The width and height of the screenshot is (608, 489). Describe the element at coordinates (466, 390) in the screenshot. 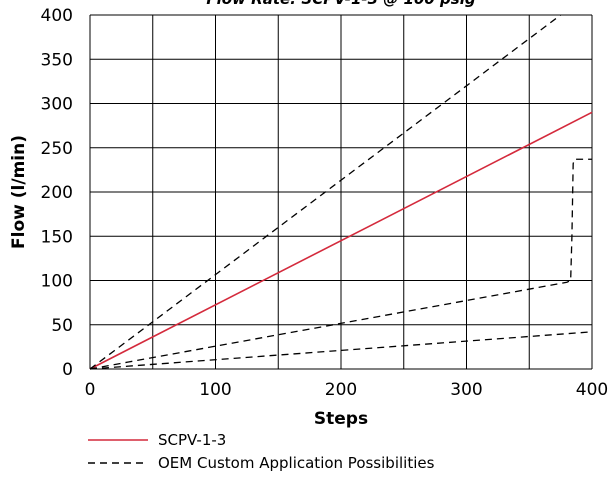

I see `x-tick-label: 300` at that location.